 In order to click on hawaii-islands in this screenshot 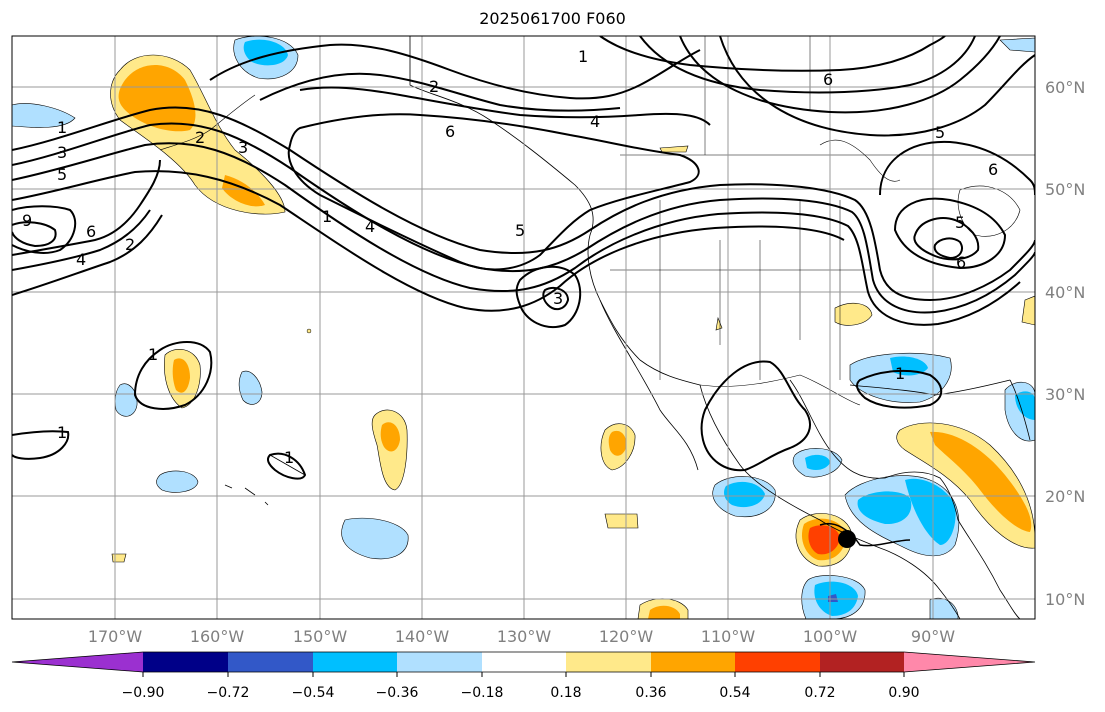, I will do `click(265, 480)`.